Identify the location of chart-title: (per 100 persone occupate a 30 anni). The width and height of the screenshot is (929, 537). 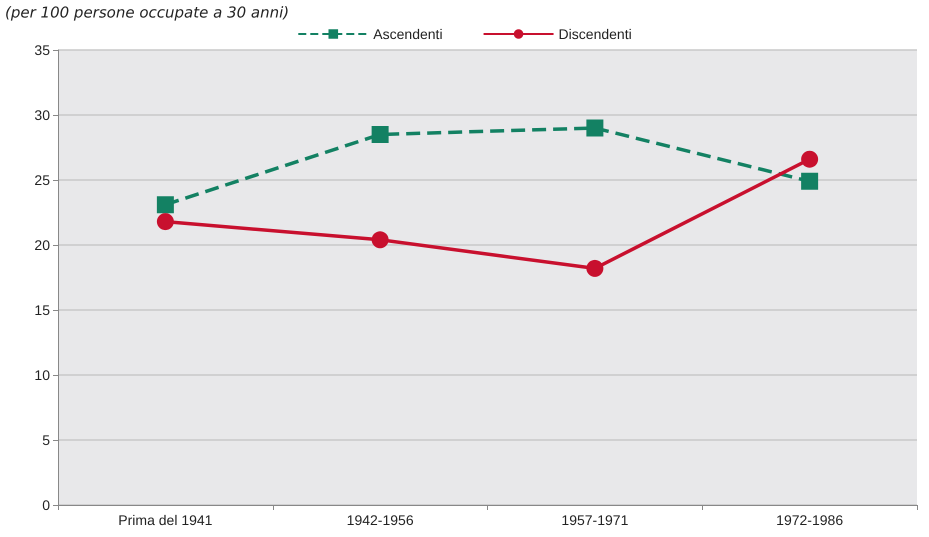
(147, 13).